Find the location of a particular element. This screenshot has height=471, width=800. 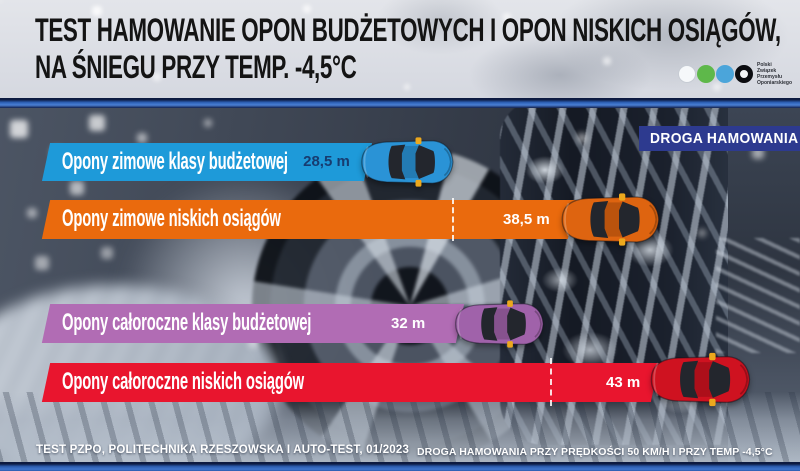

bar-value: 43 m is located at coordinates (623, 382).